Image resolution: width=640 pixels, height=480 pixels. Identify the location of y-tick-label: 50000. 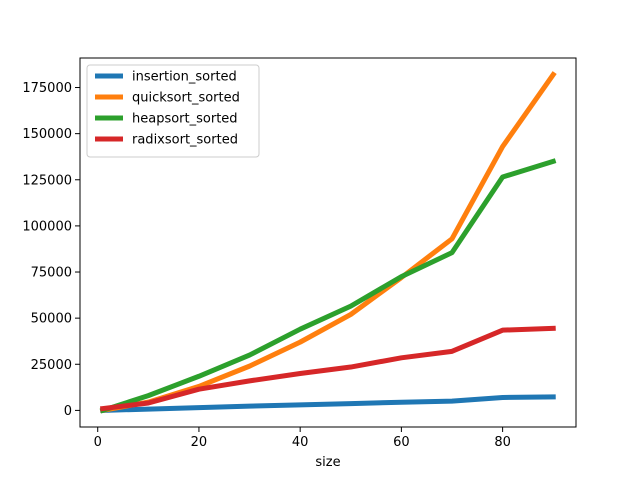
(51, 319).